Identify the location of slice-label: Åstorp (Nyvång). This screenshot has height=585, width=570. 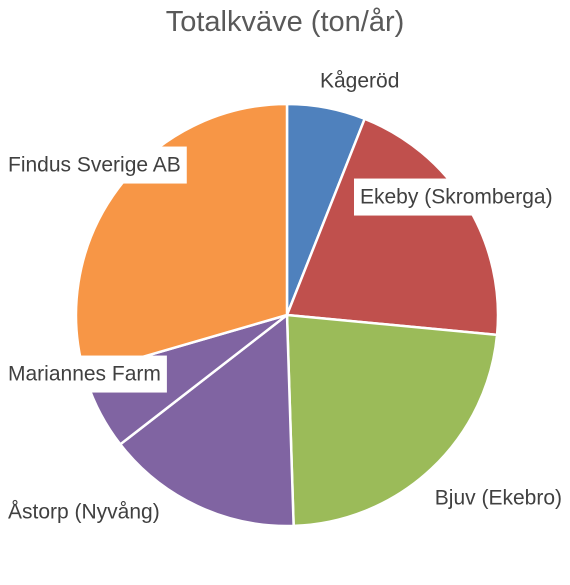
(84, 512).